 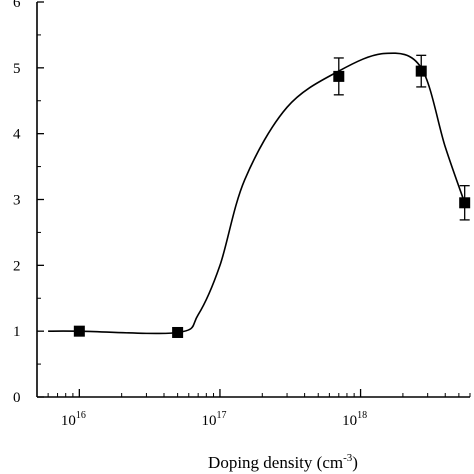 I want to click on x-tick-label-exponent: 16, so click(x=81, y=415).